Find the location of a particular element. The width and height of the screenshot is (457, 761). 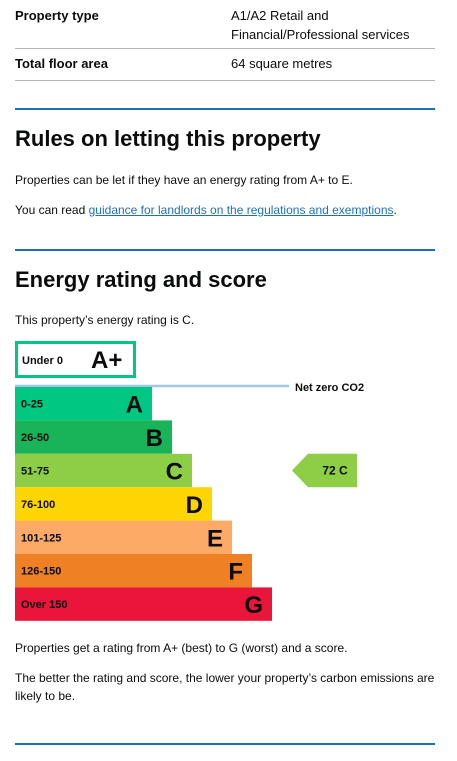

band-a-letter: A is located at coordinates (134, 405).